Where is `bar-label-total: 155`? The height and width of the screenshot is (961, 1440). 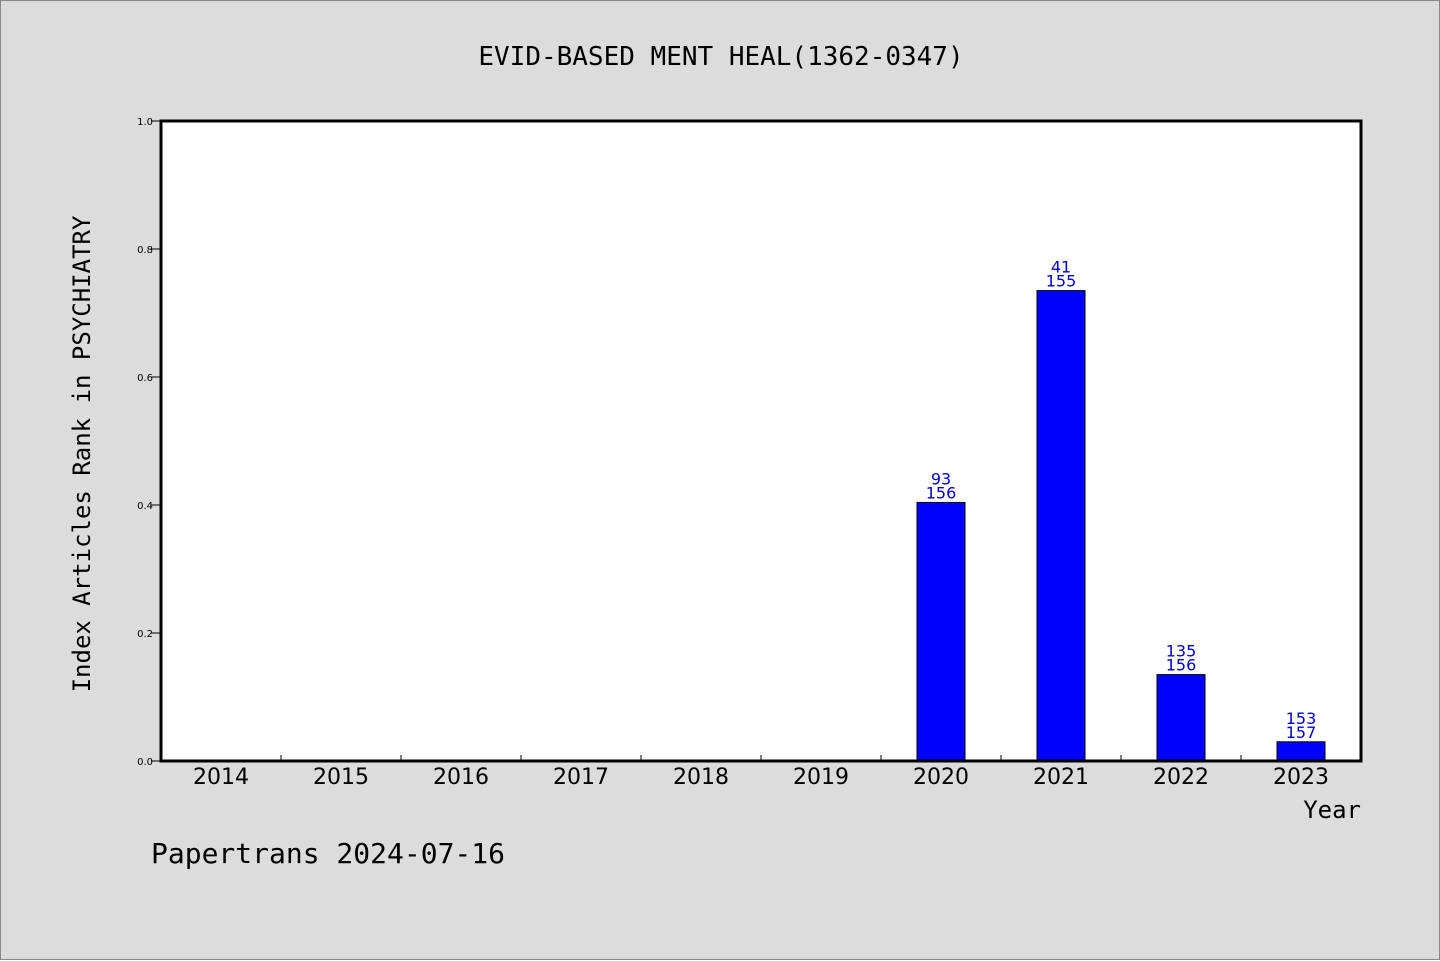 bar-label-total: 155 is located at coordinates (1061, 281).